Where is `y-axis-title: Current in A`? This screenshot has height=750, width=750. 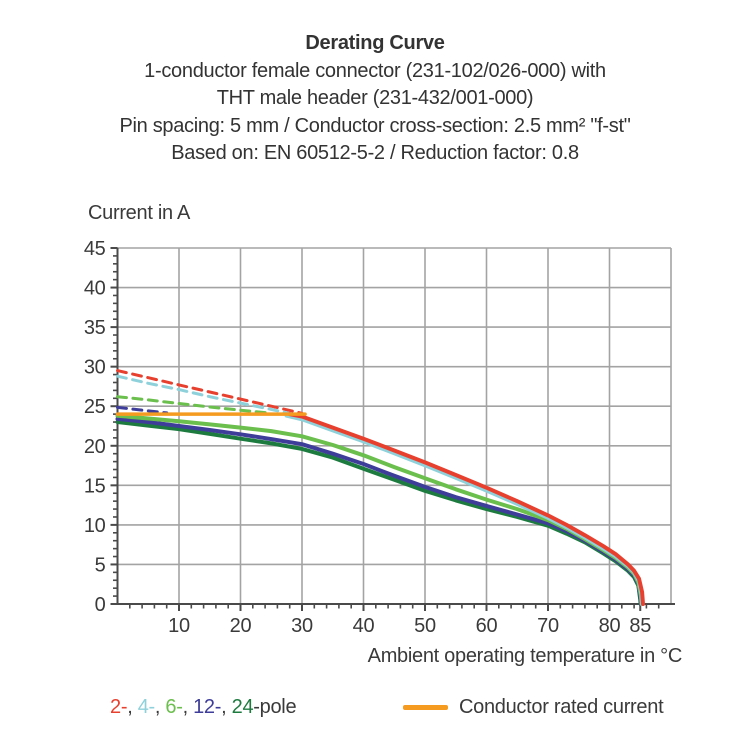 y-axis-title: Current in A is located at coordinates (139, 213).